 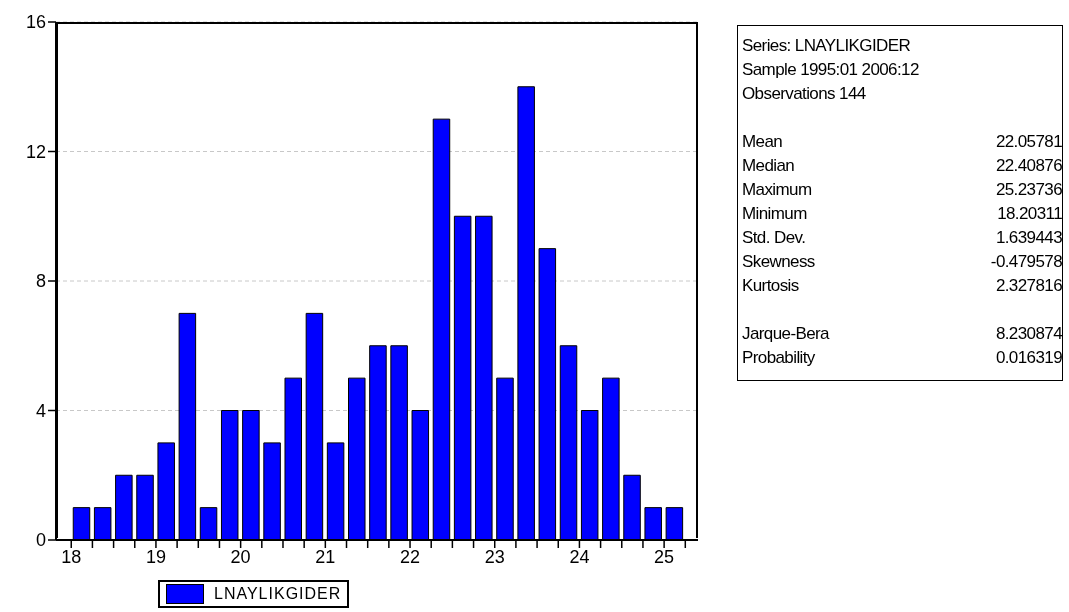 What do you see at coordinates (774, 238) in the screenshot?
I see `category-label: Std. Dev.` at bounding box center [774, 238].